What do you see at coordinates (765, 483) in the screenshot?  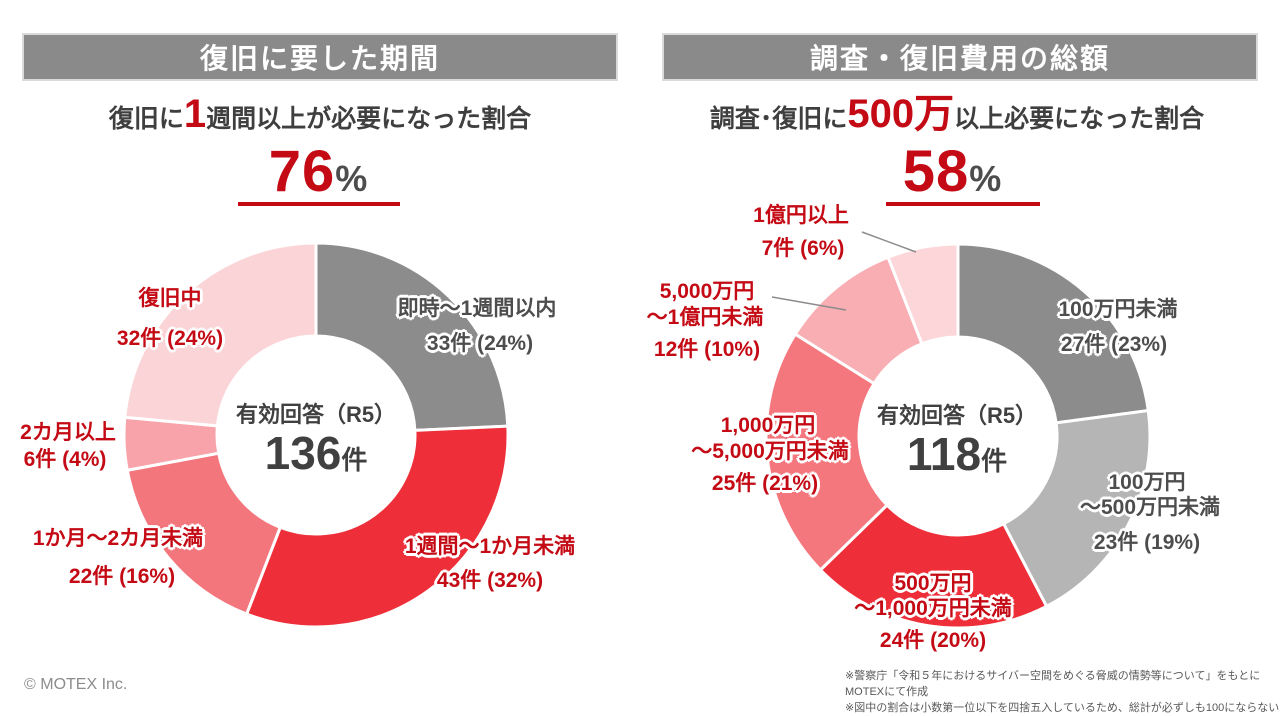 I see `segment-value-label: 25件 (21%)` at bounding box center [765, 483].